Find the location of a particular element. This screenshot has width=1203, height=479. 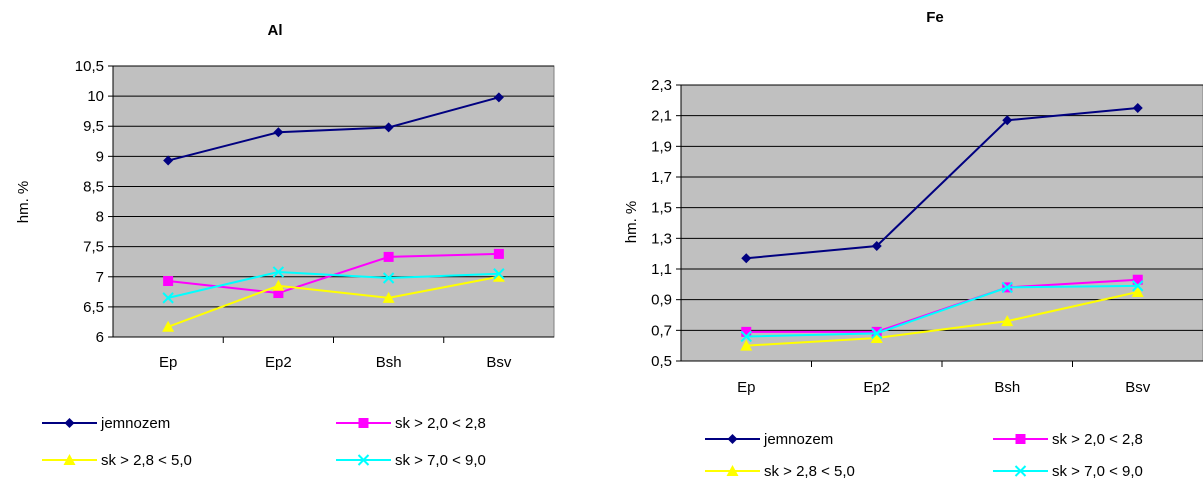

y-tick-label: 6,5 is located at coordinates (93, 307).